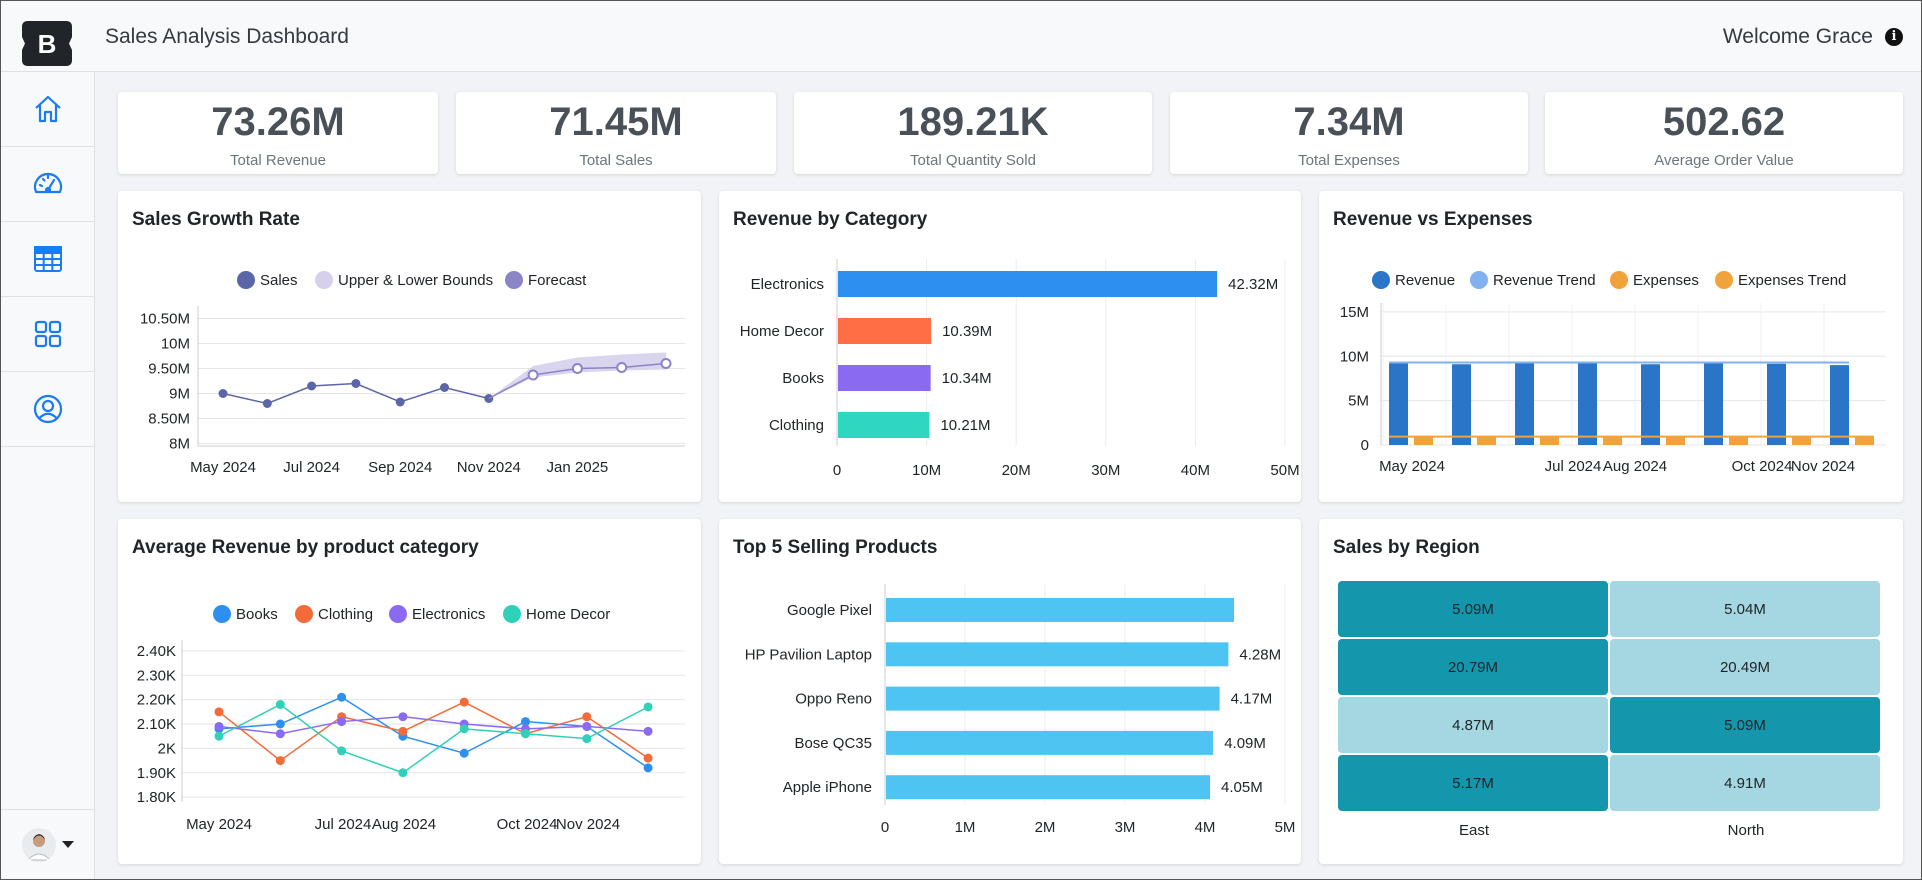 The width and height of the screenshot is (1922, 880). Describe the element at coordinates (219, 824) in the screenshot. I see `x-tick-label: May 2024` at that location.